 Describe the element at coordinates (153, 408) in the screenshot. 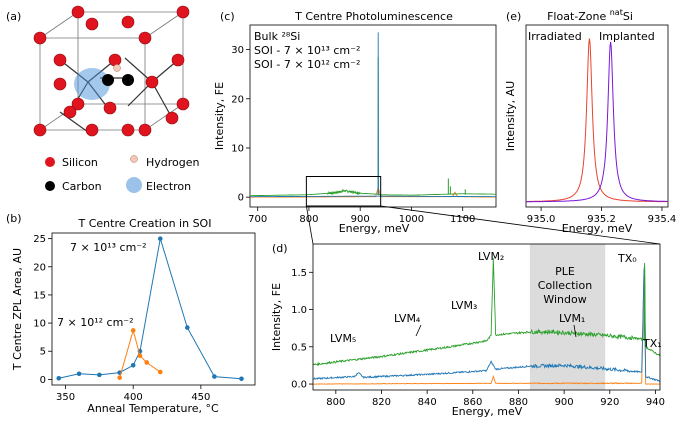

I see `chart-b-xlabel: Anneal Temperature, °C` at that location.